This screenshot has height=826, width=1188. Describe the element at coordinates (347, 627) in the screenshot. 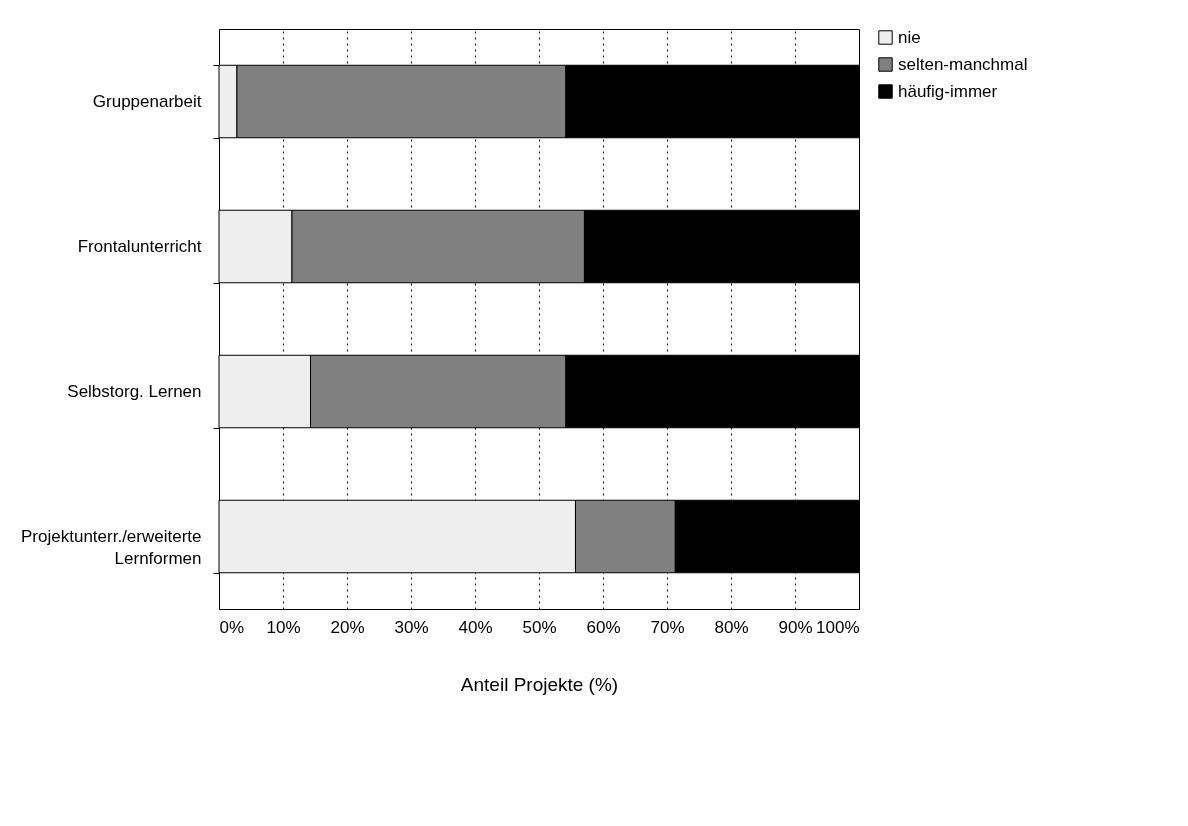

I see `x-tick-label: 20%` at that location.